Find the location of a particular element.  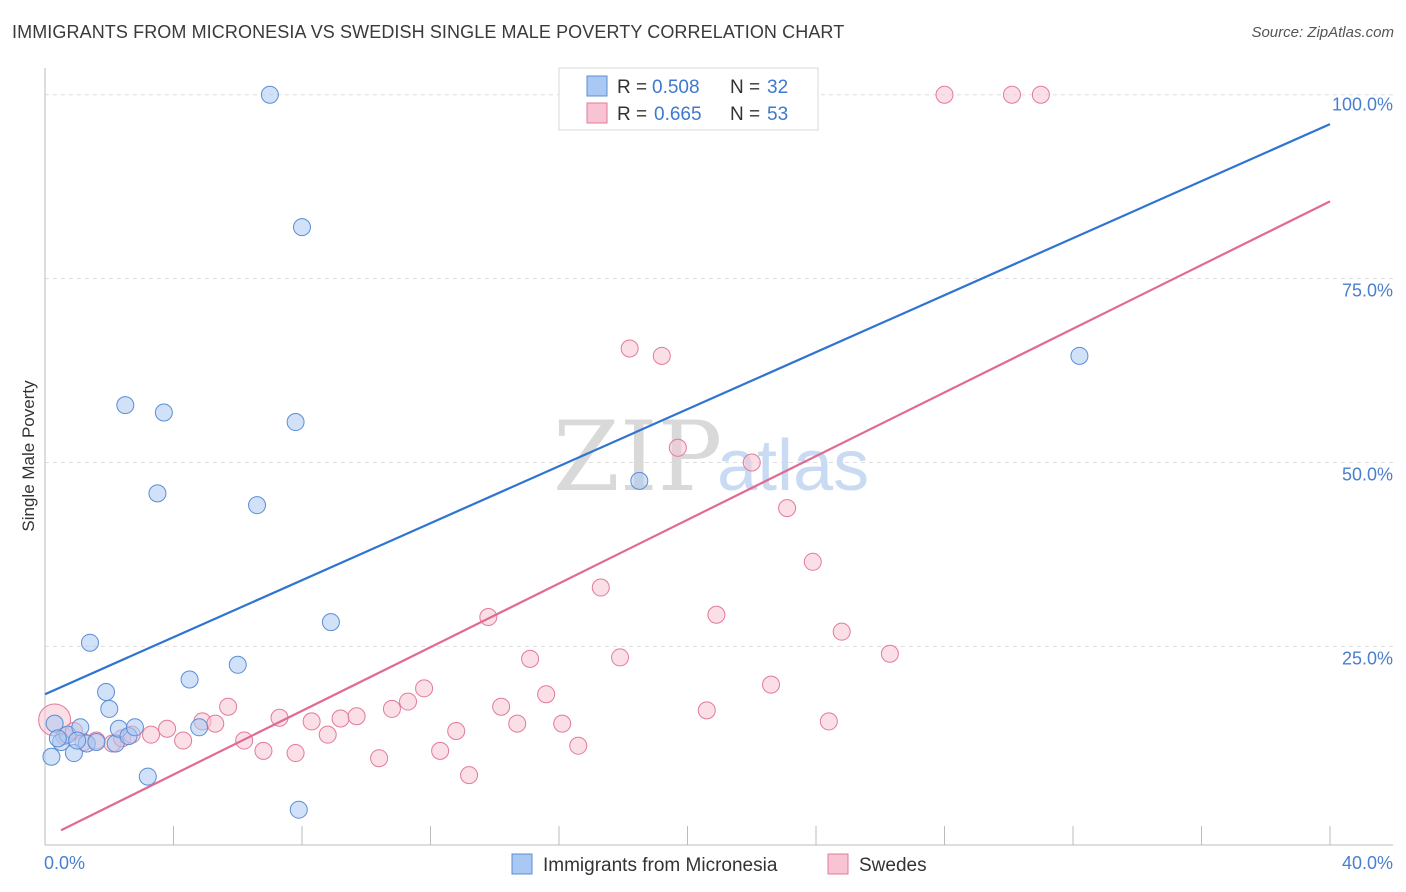

legend-r-label-2: R = is located at coordinates (632, 114).